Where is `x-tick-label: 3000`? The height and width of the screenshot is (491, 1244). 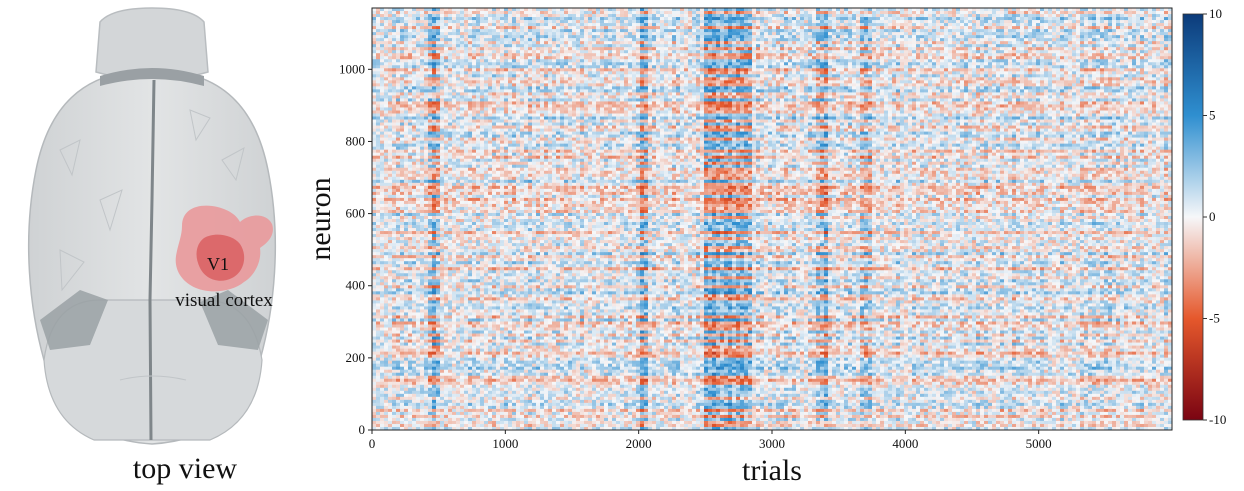
x-tick-label: 3000 is located at coordinates (772, 443).